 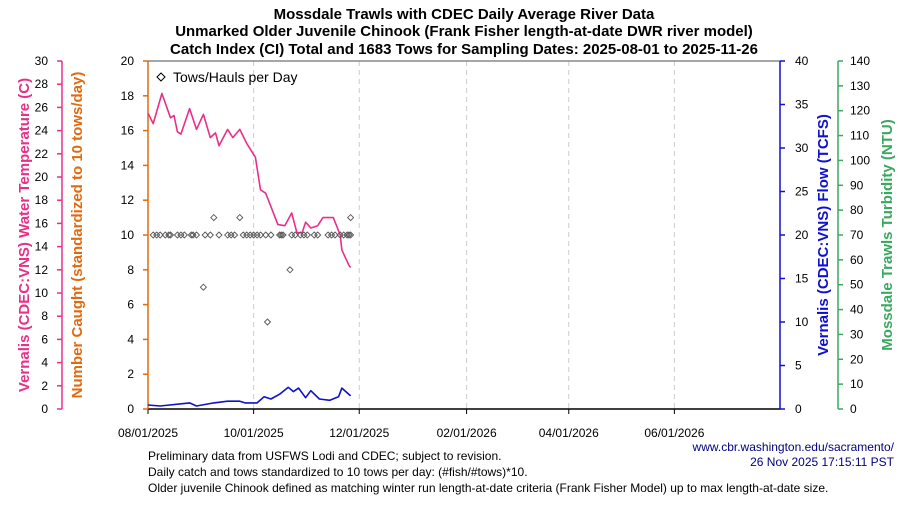 I want to click on turbidity-tick-label: 60, so click(x=857, y=260).